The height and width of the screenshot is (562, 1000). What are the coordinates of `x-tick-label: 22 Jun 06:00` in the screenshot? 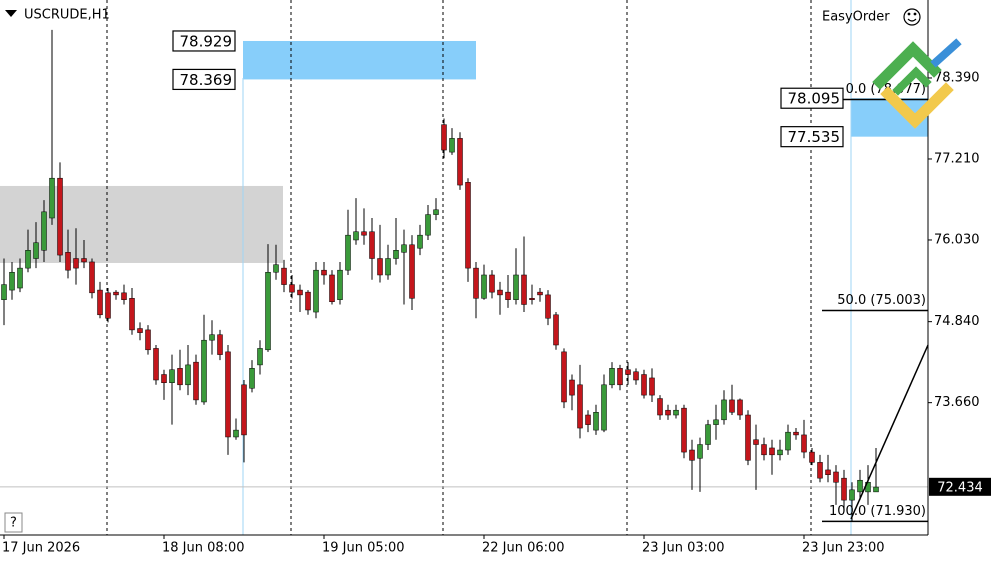 It's located at (523, 548).